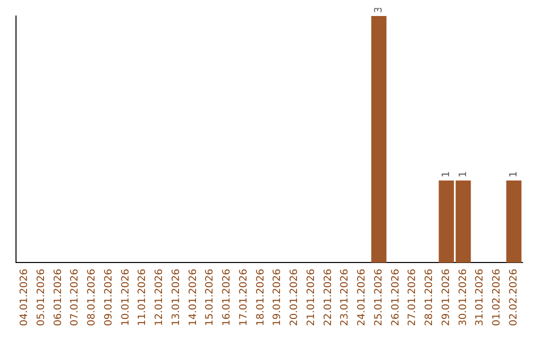 This screenshot has width=540, height=340. What do you see at coordinates (227, 297) in the screenshot?
I see `x-tick-label: 16.01.2026` at bounding box center [227, 297].